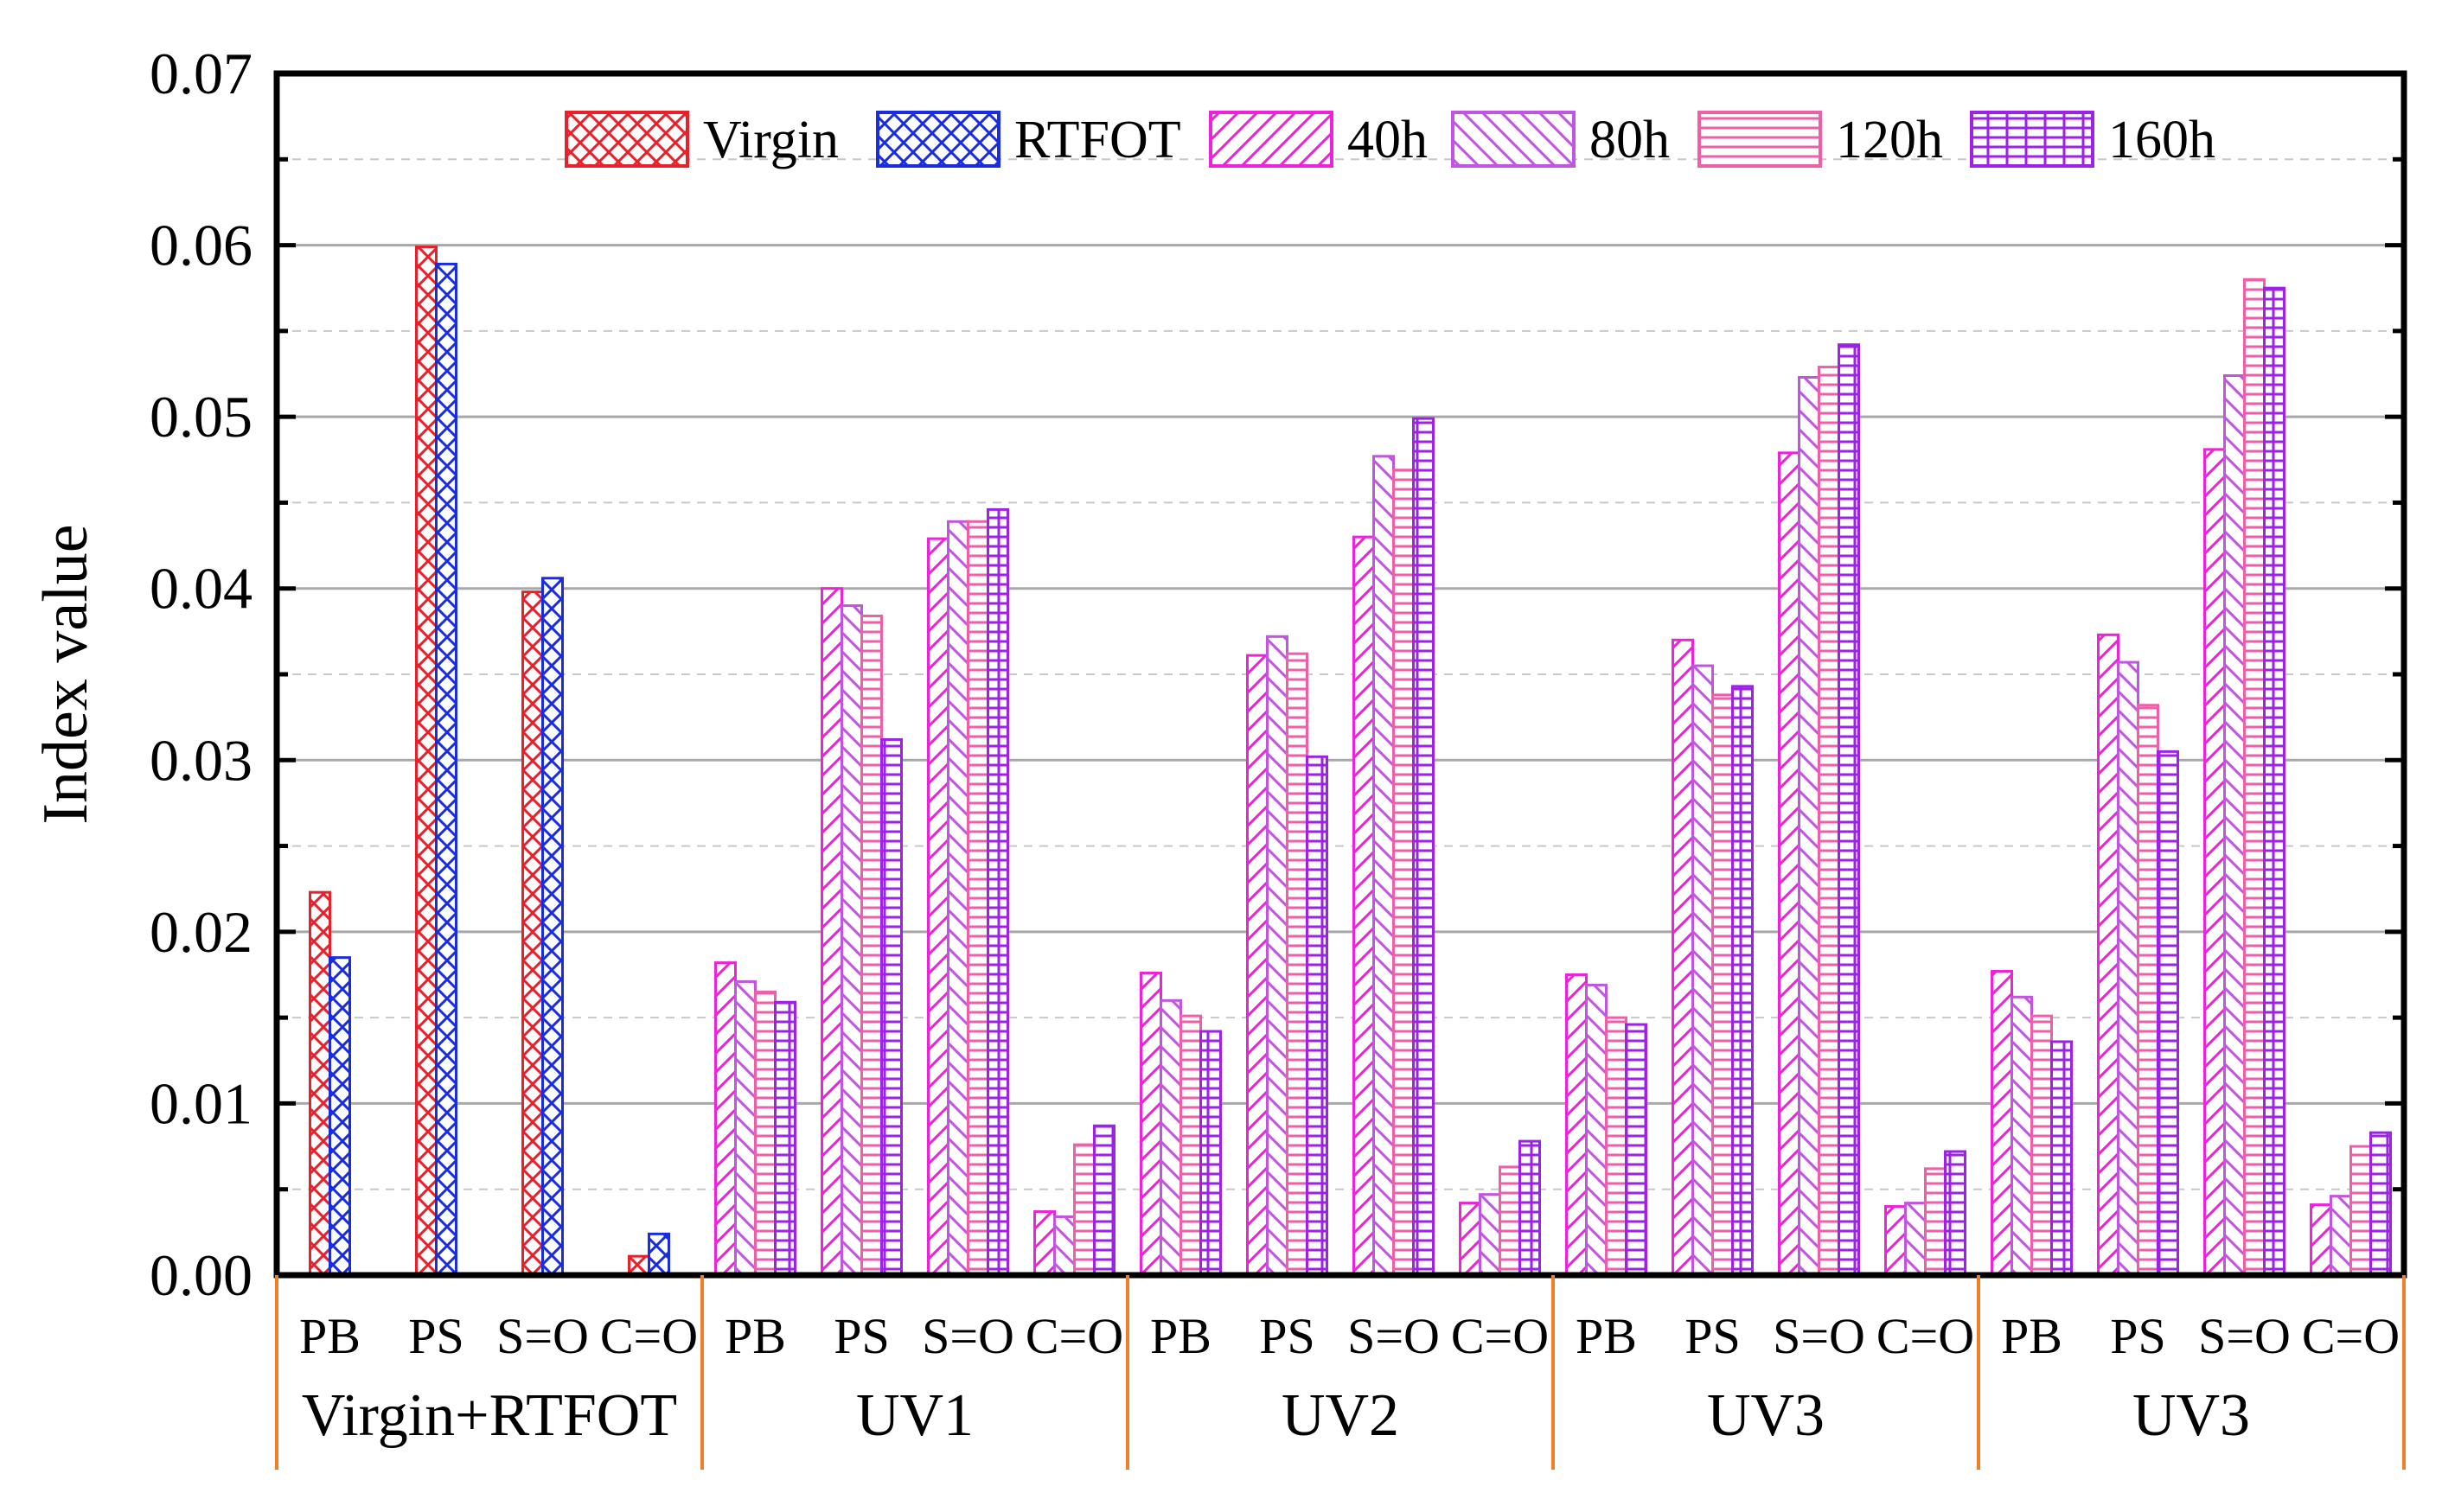 The image size is (2442, 1512). Describe the element at coordinates (552, 927) in the screenshot. I see `bar-rtfot-so` at that location.